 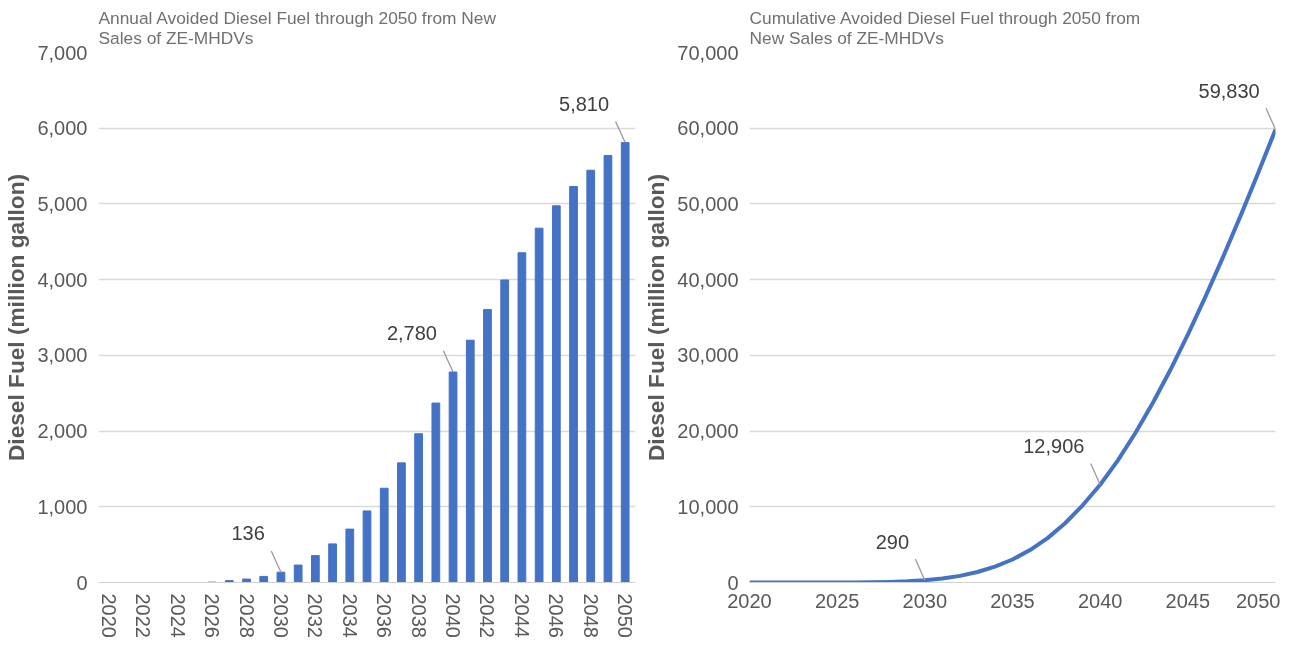 I want to click on x-tick-label: 2048, so click(x=590, y=615).